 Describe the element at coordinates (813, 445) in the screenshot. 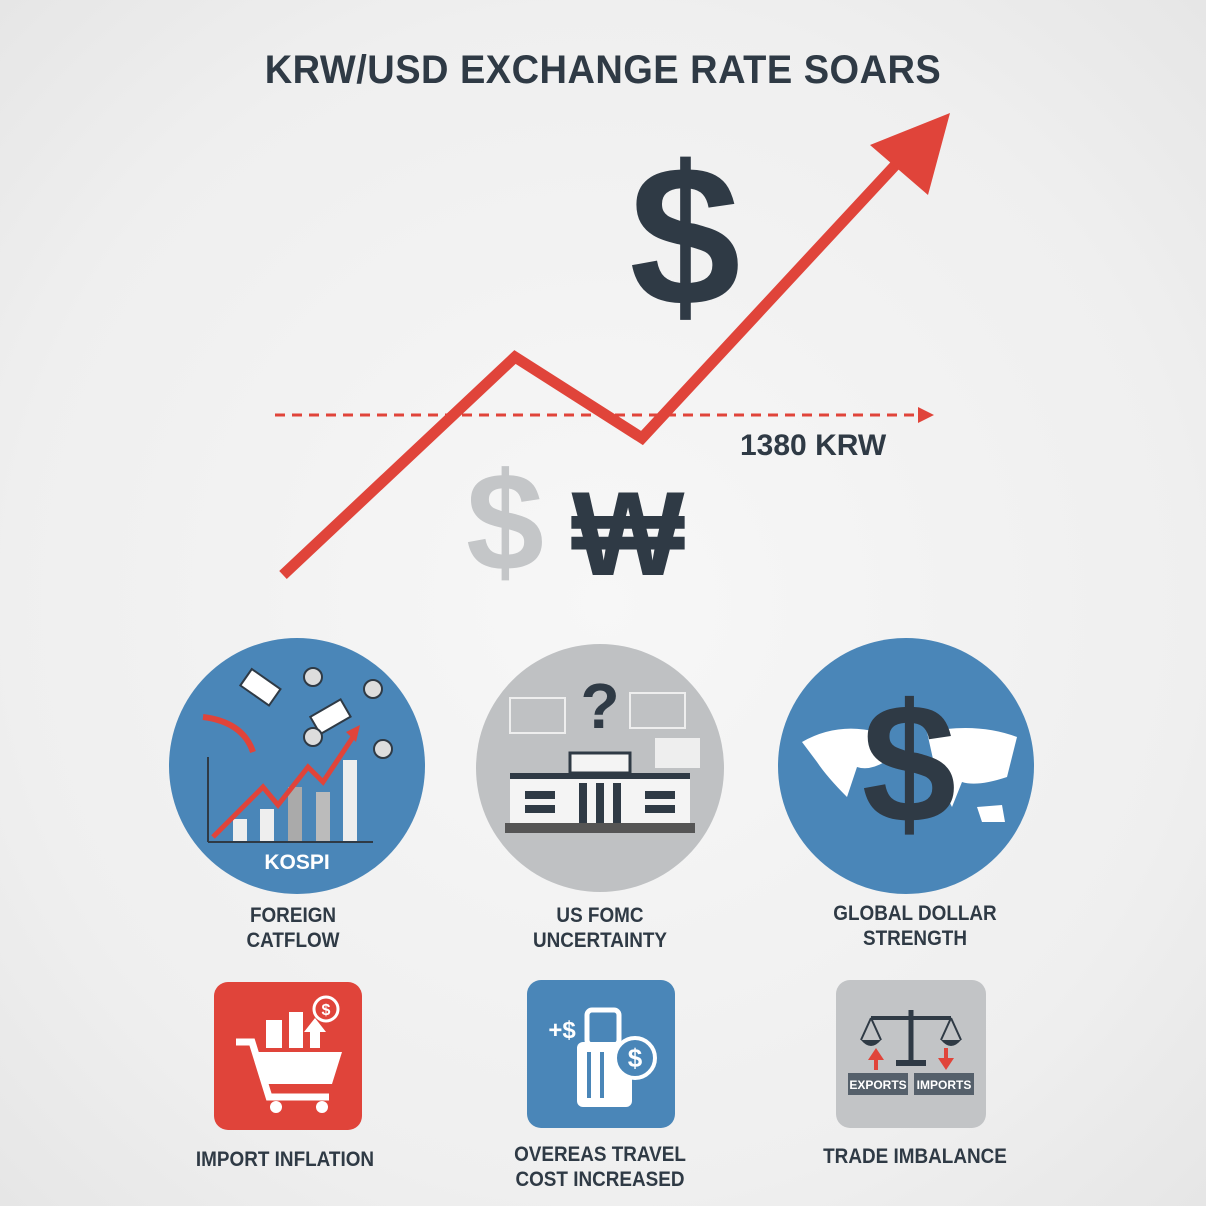

I see `threshold-label: 1380 KRW` at that location.